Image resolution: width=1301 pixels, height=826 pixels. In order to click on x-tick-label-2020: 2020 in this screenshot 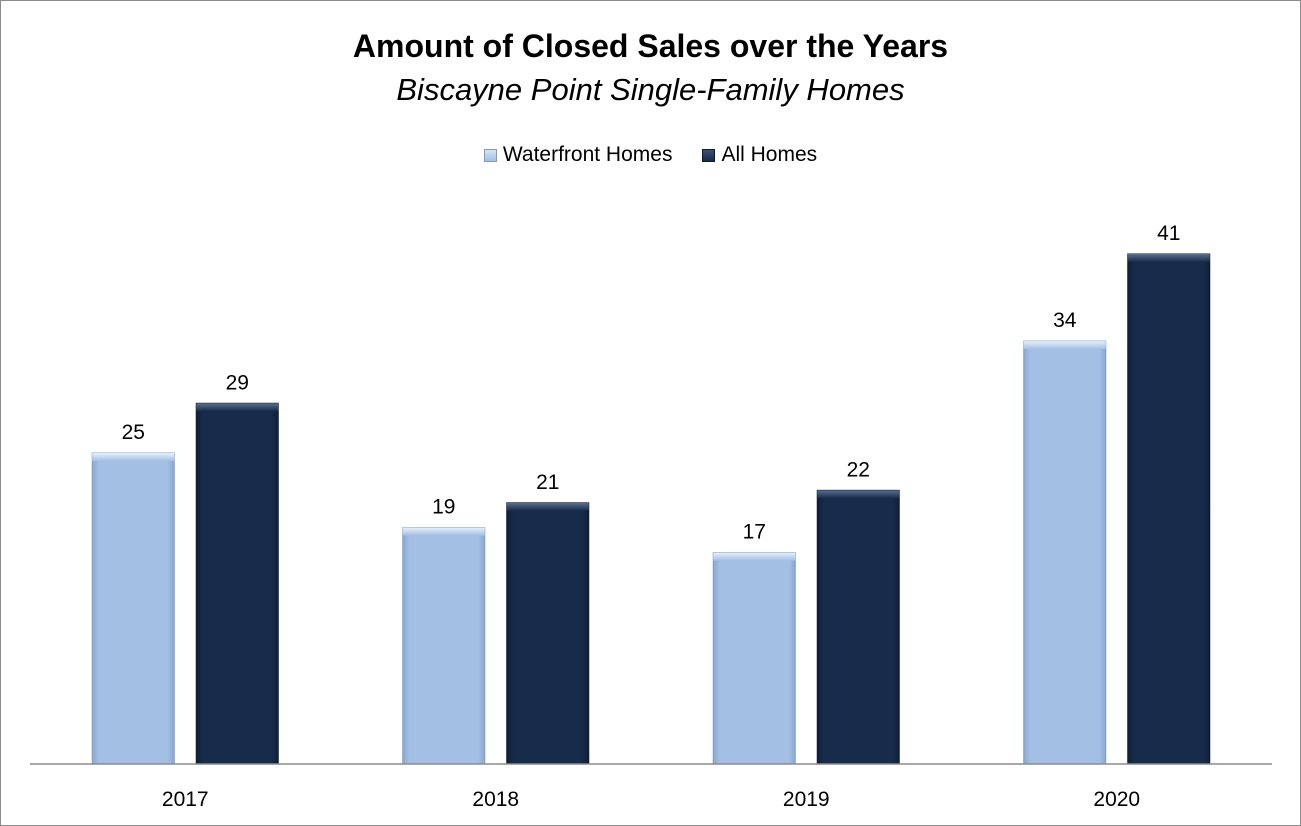, I will do `click(1116, 799)`.